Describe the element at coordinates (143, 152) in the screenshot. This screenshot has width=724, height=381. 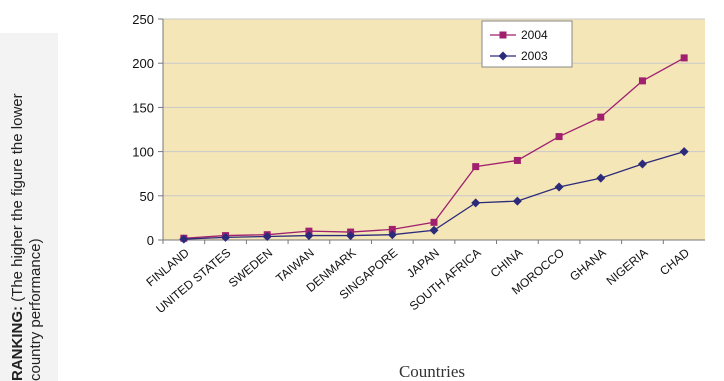
I see `y-tick-label: 100` at that location.